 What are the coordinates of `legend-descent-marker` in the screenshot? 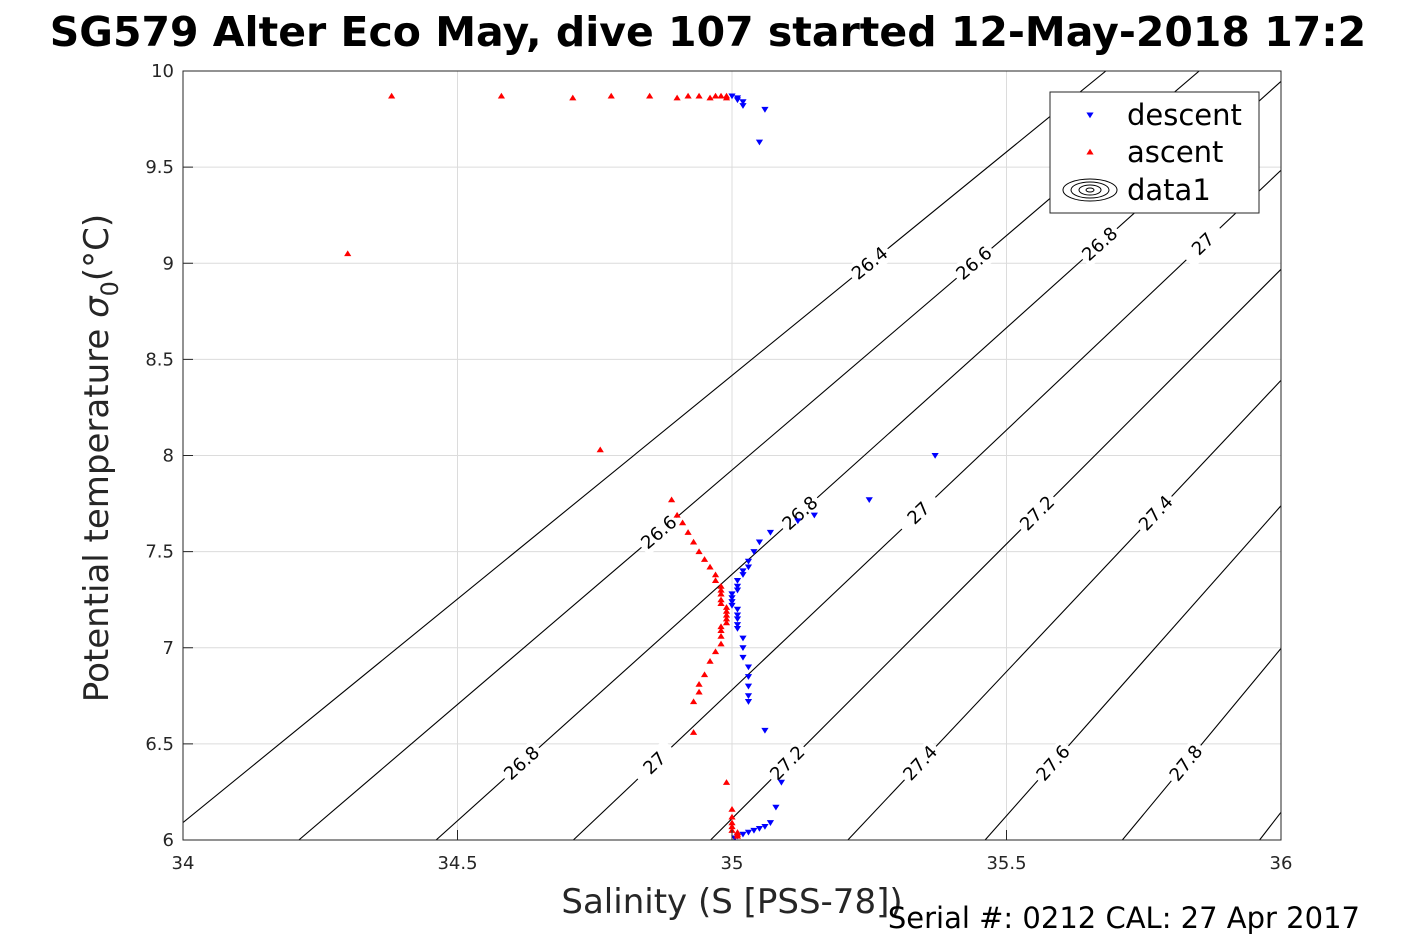 It's located at (1090, 115).